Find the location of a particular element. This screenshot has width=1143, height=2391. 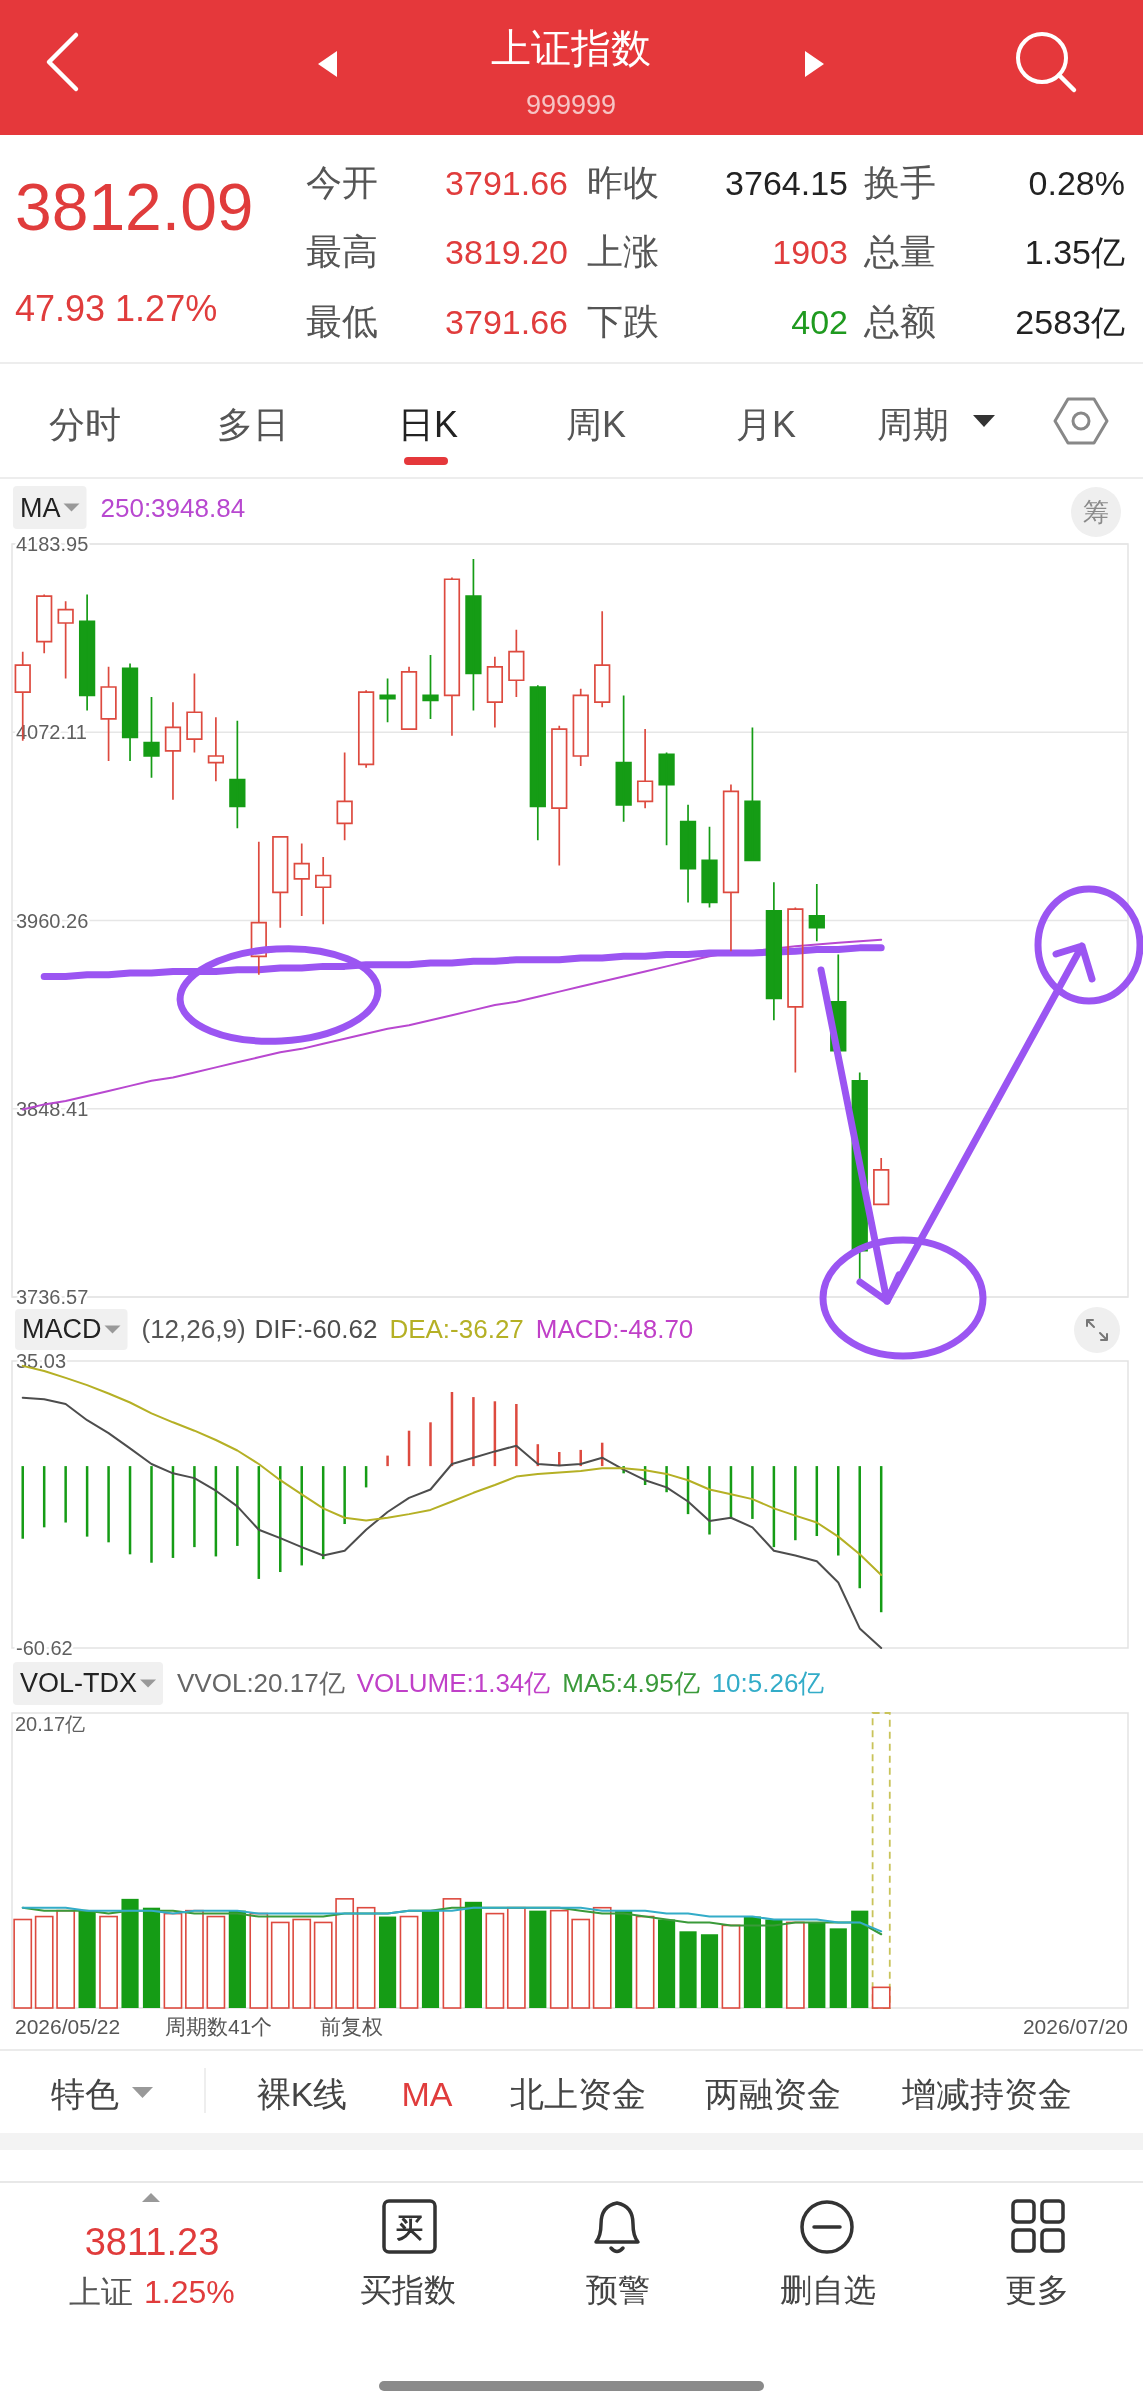

text: 总量 is located at coordinates (899, 251).